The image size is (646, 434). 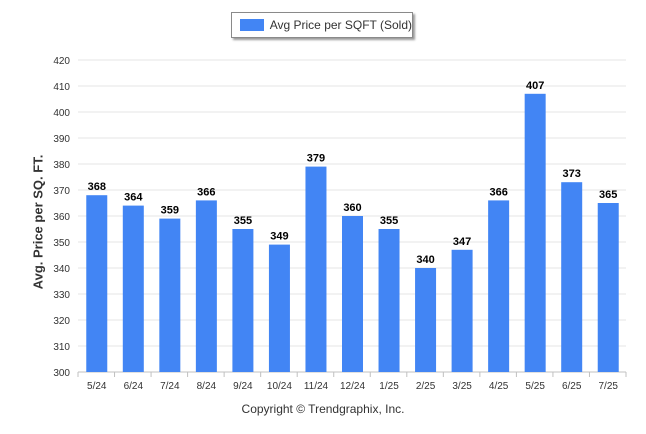 What do you see at coordinates (316, 159) in the screenshot?
I see `data-label: 379` at bounding box center [316, 159].